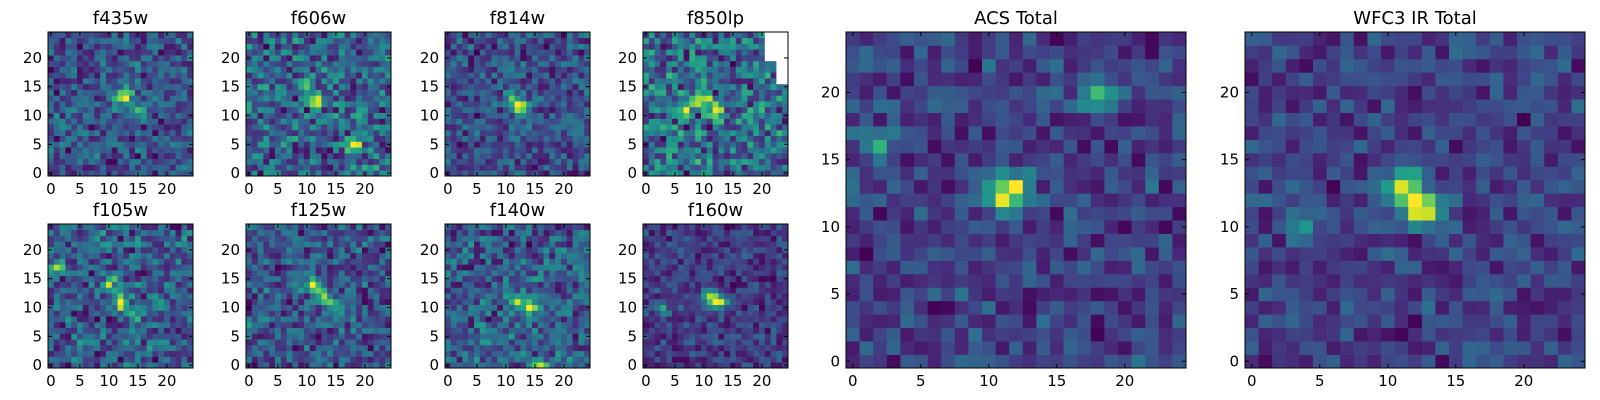 The image size is (1600, 400). Describe the element at coordinates (137, 189) in the screenshot. I see `x-tick-label: 15` at that location.